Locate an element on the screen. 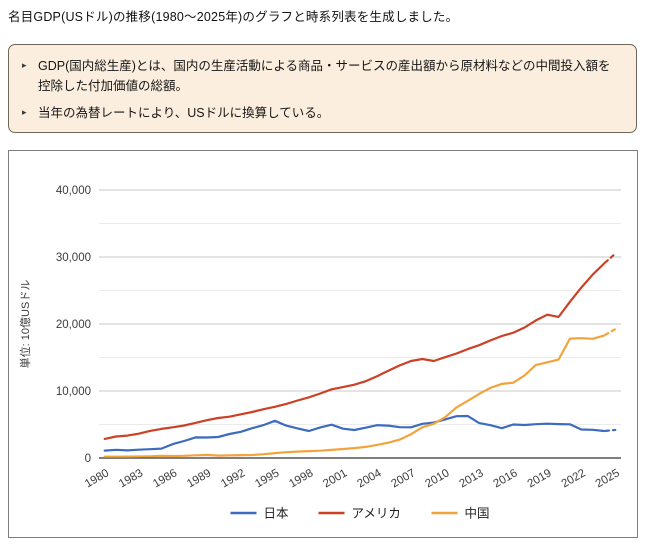 Image resolution: width=647 pixels, height=547 pixels. series-forecast-segment-japan is located at coordinates (609, 430).